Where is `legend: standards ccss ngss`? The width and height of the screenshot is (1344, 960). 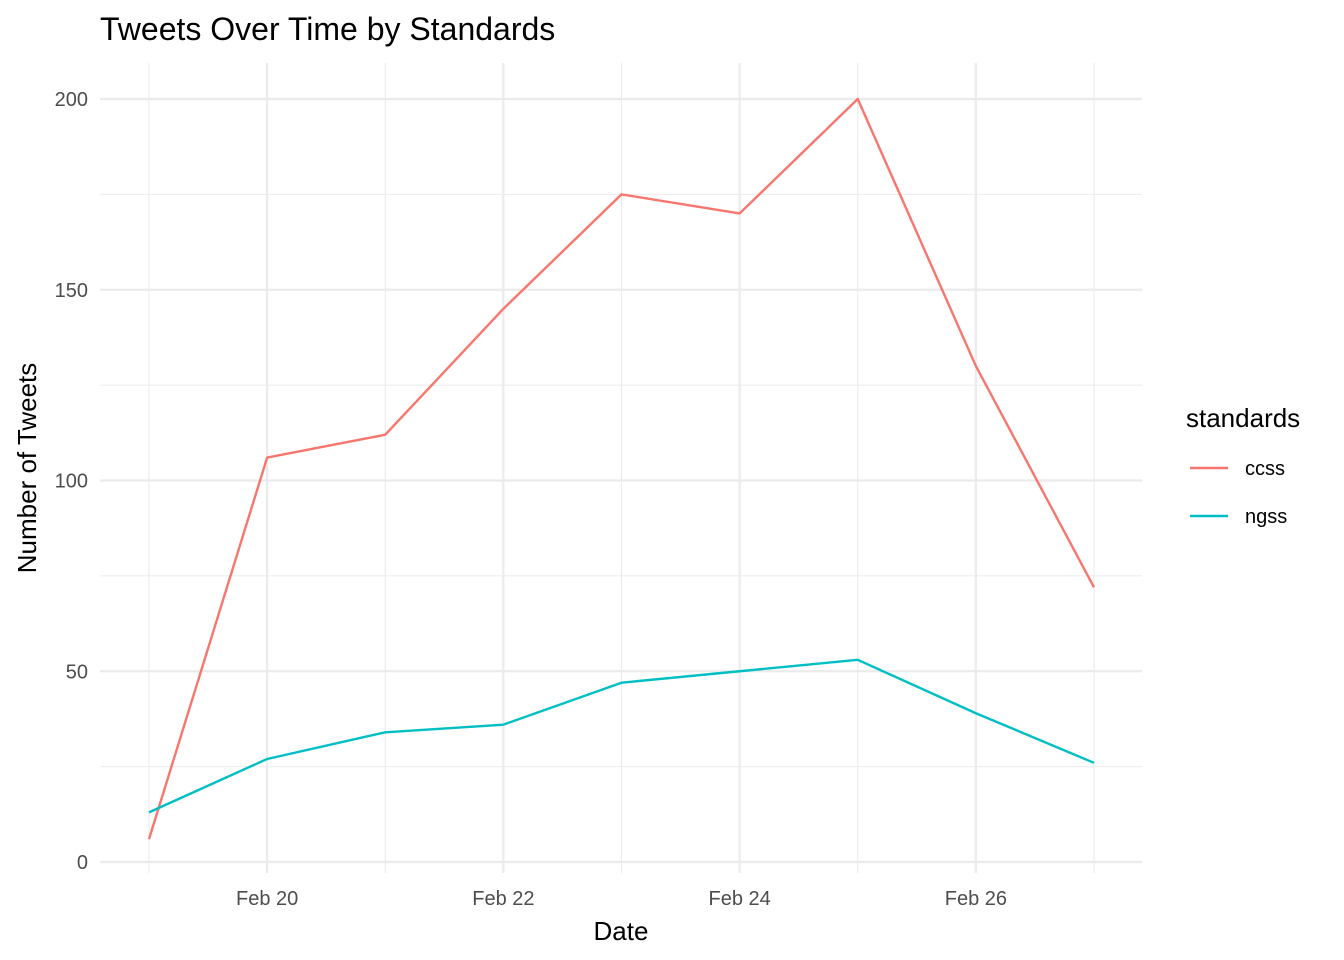
legend: standards ccss ngss is located at coordinates (1243, 465).